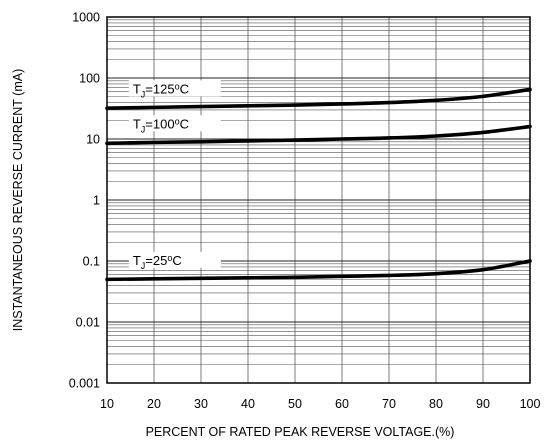 This screenshot has height=447, width=545. I want to click on x-tick-label: 10, so click(107, 404).